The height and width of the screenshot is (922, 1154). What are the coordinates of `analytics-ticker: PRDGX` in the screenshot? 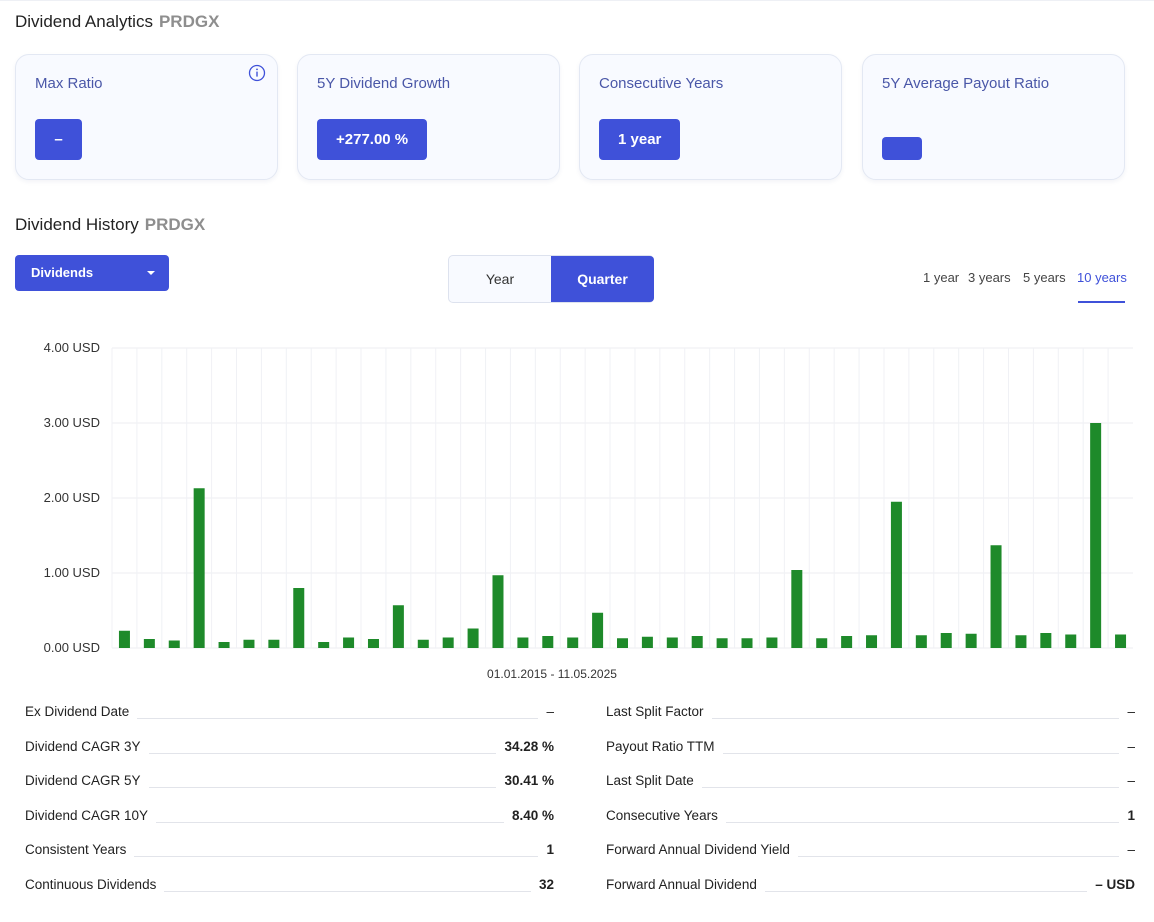 It's located at (189, 21).